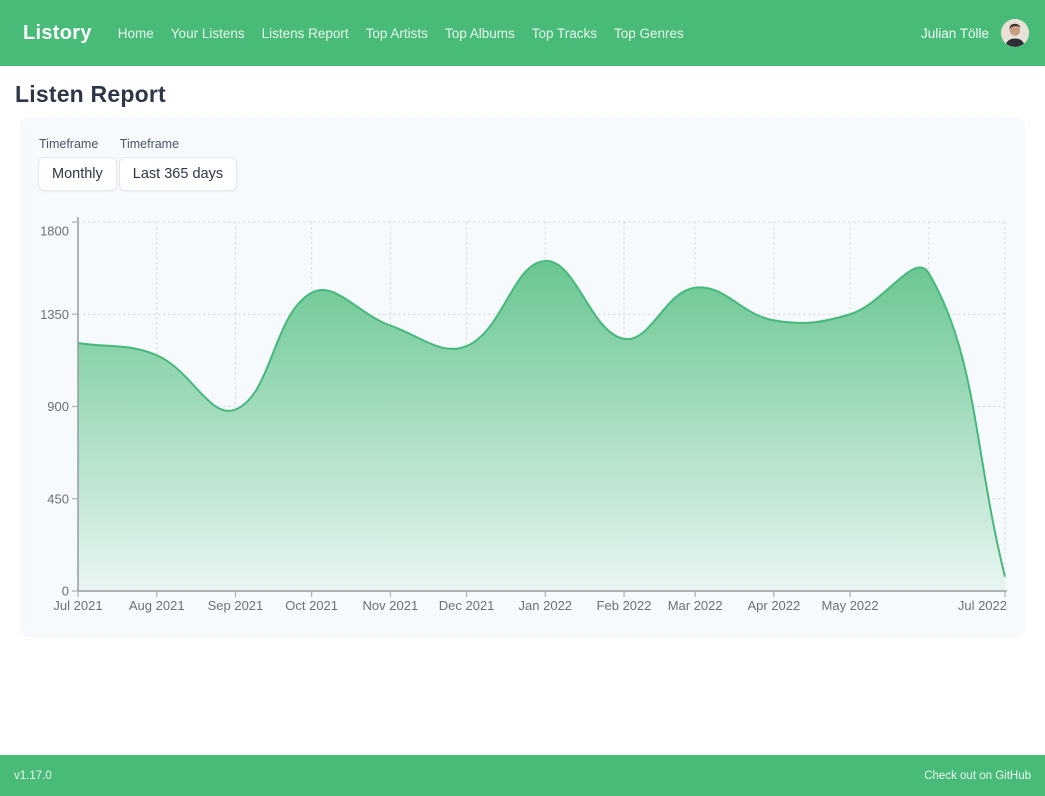  I want to click on svg-text: 900, so click(58, 406).